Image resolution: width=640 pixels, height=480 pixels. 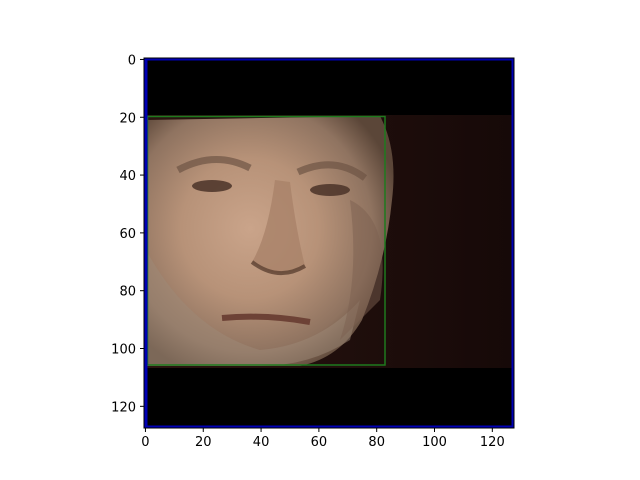 What do you see at coordinates (203, 442) in the screenshot?
I see `x-tick-label: 20` at bounding box center [203, 442].